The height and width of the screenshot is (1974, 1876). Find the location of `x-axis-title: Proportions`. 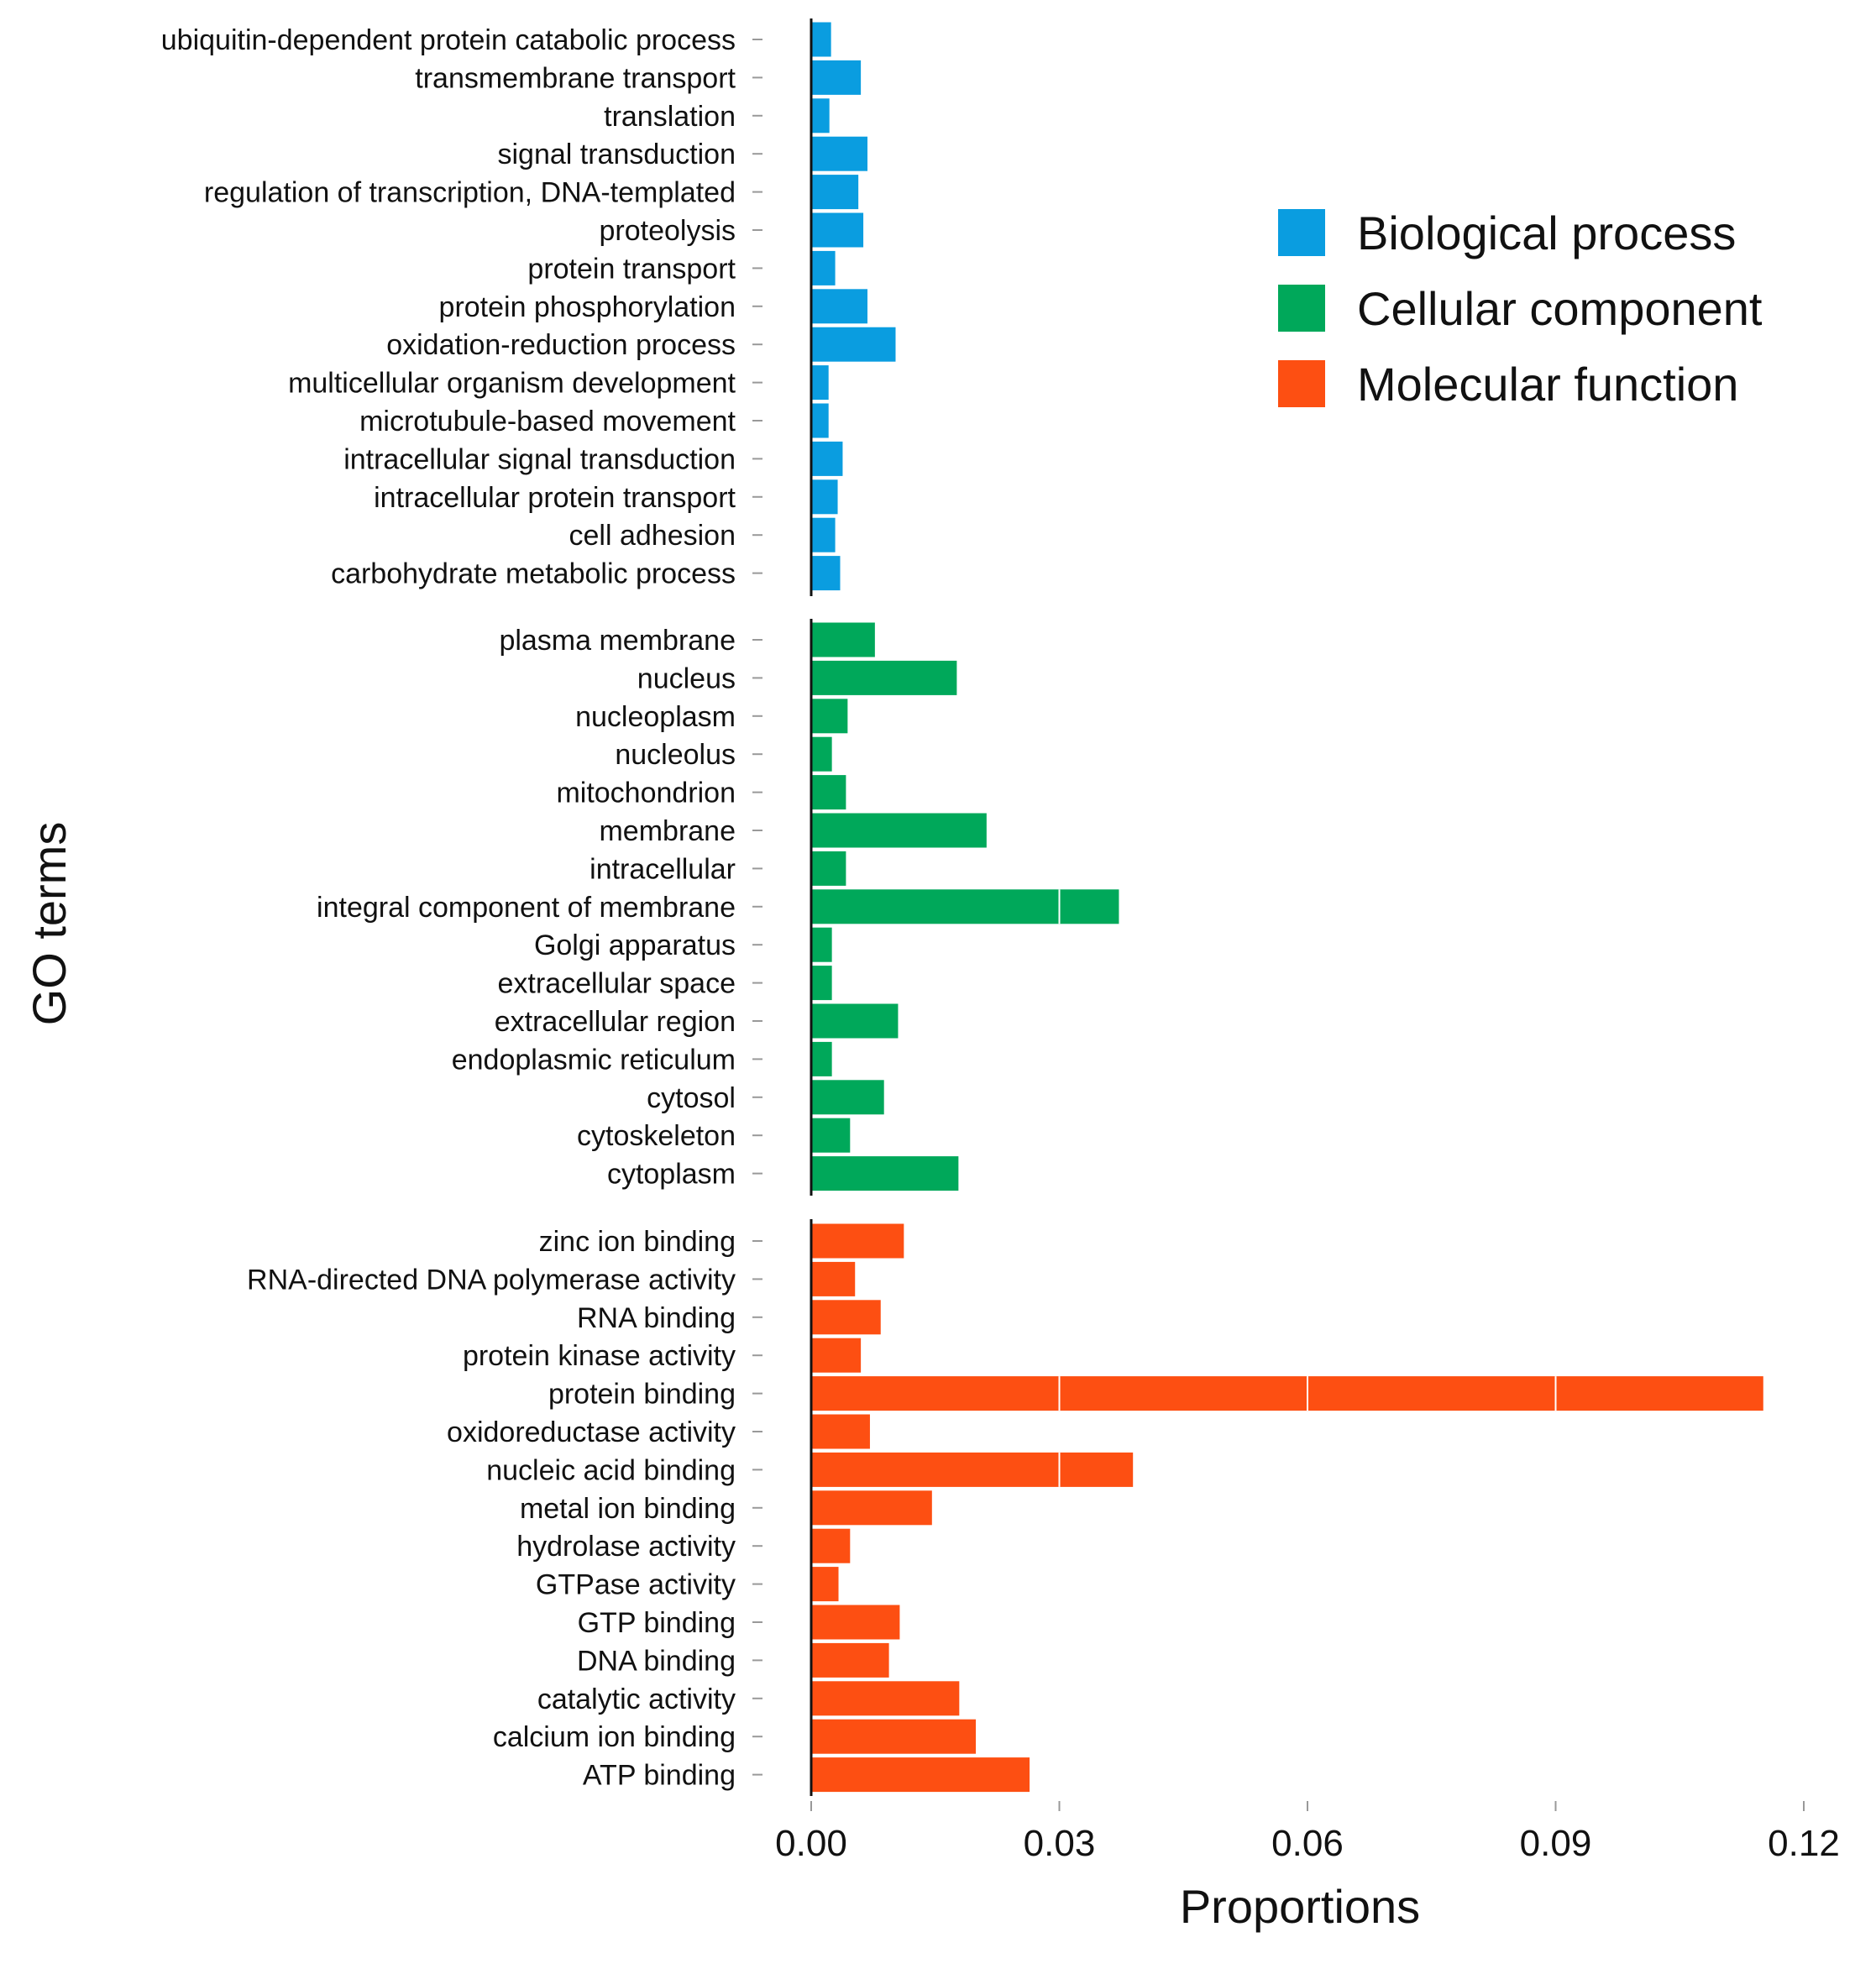

x-axis-title: Proportions is located at coordinates (1300, 1906).